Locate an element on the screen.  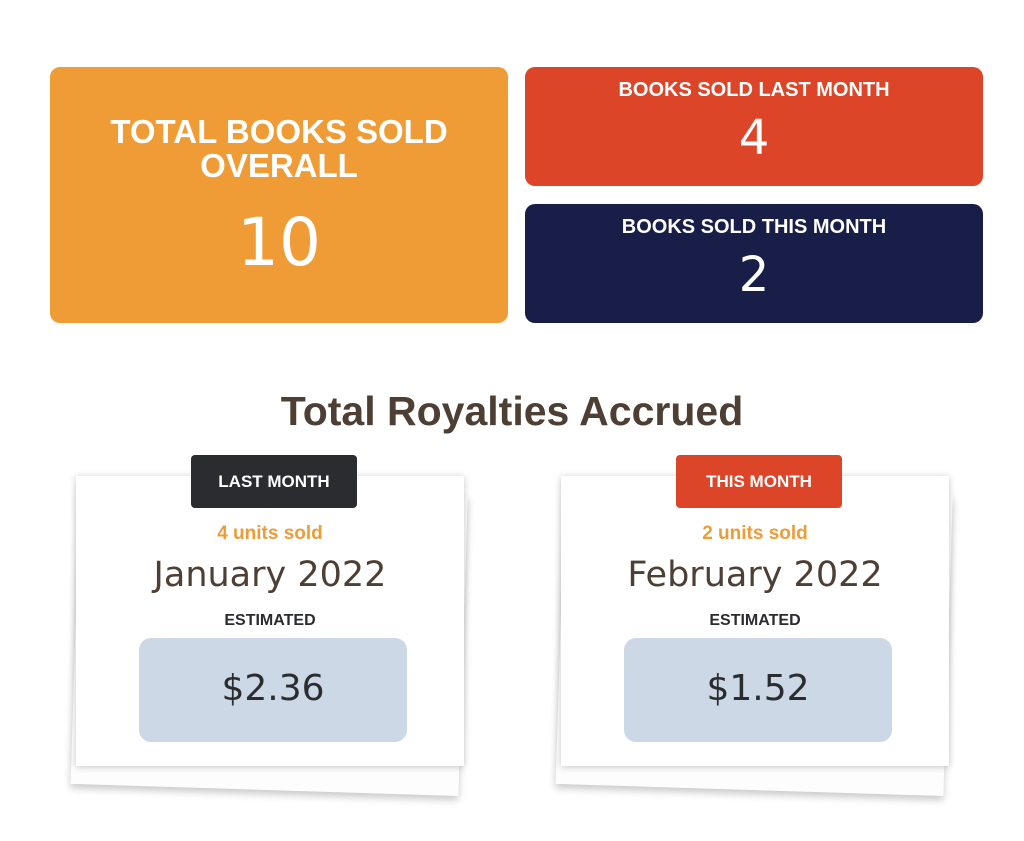
units-sold-label: 2 units sold is located at coordinates (755, 533).